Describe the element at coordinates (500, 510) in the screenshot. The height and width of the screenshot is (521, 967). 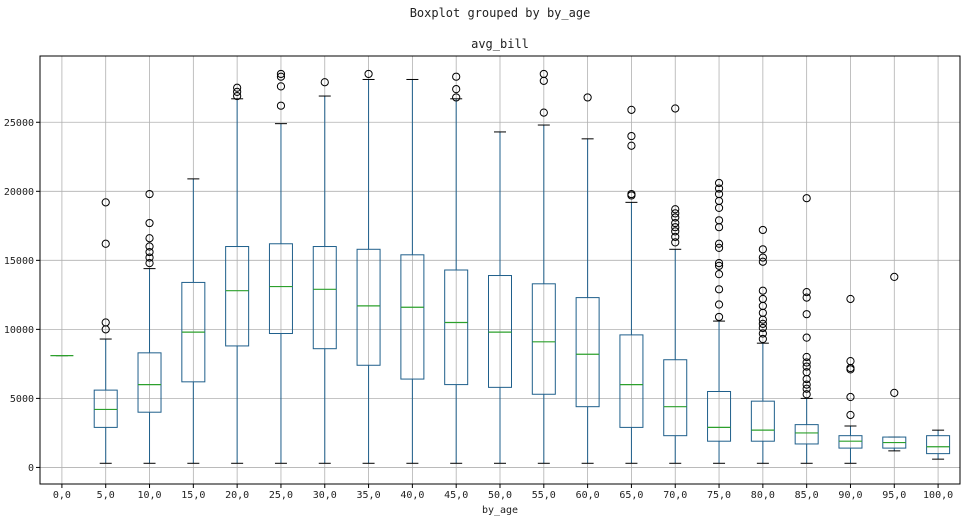
I see `x-axis-label: by_age` at that location.